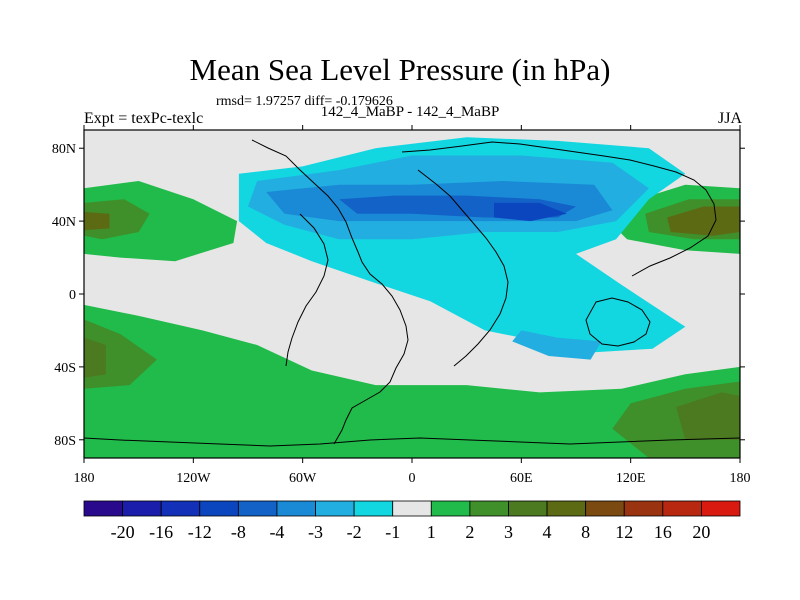 The height and width of the screenshot is (600, 800). Describe the element at coordinates (307, 290) in the screenshot. I see `coastline-south-america` at that location.